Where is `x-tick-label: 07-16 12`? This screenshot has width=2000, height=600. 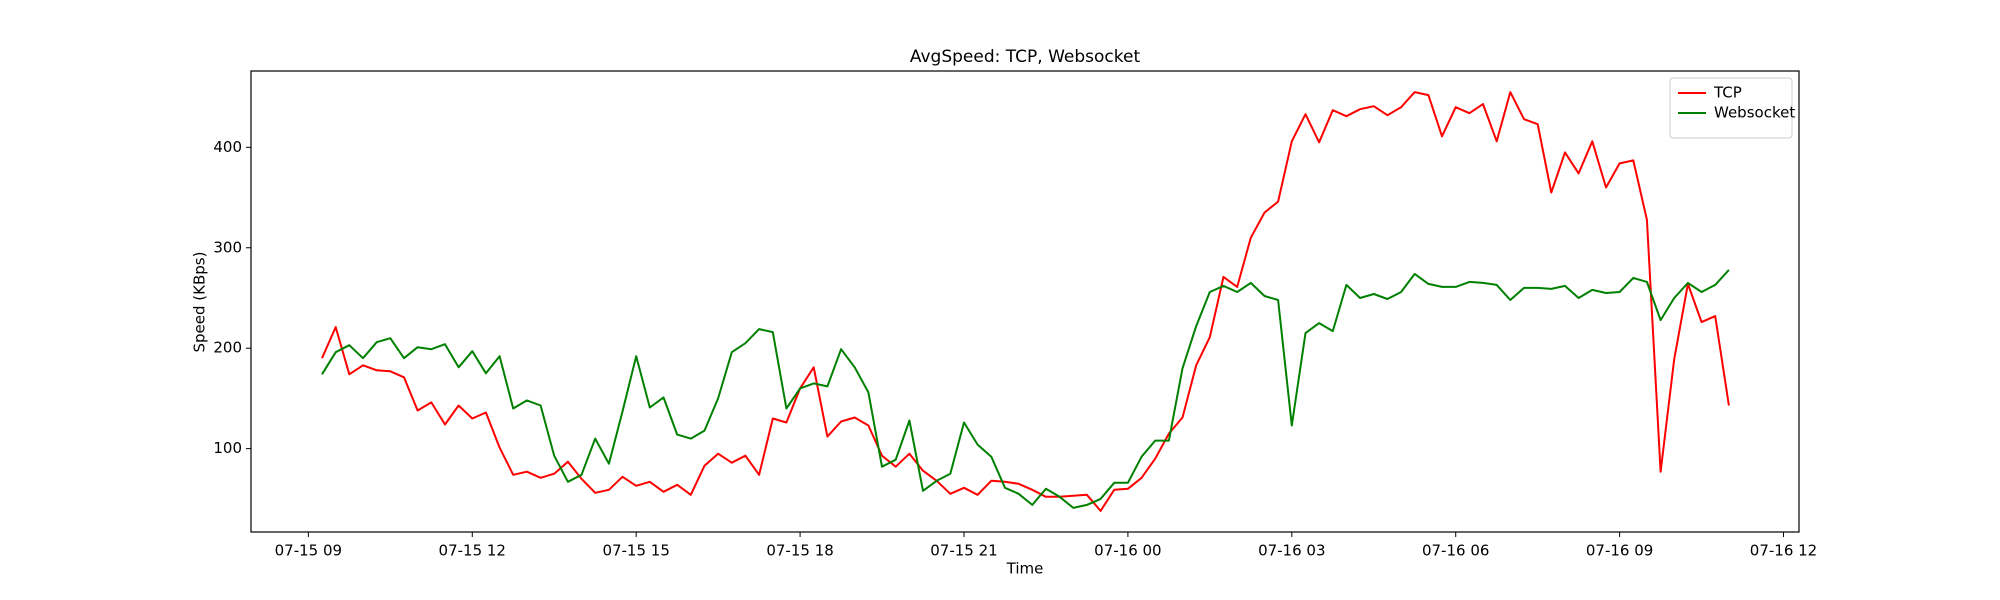
x-tick-label: 07-16 12 is located at coordinates (1783, 551).